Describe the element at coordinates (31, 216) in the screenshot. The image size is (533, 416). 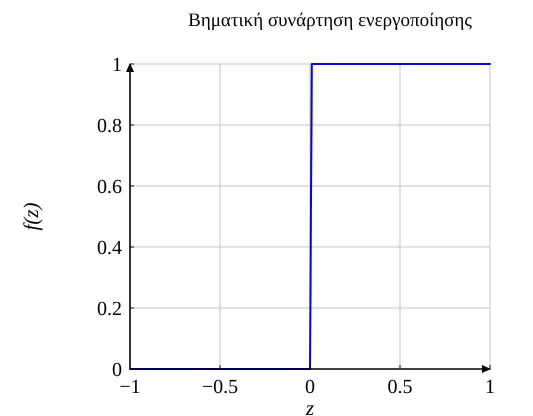
I see `y-axis-title: f(z)` at that location.